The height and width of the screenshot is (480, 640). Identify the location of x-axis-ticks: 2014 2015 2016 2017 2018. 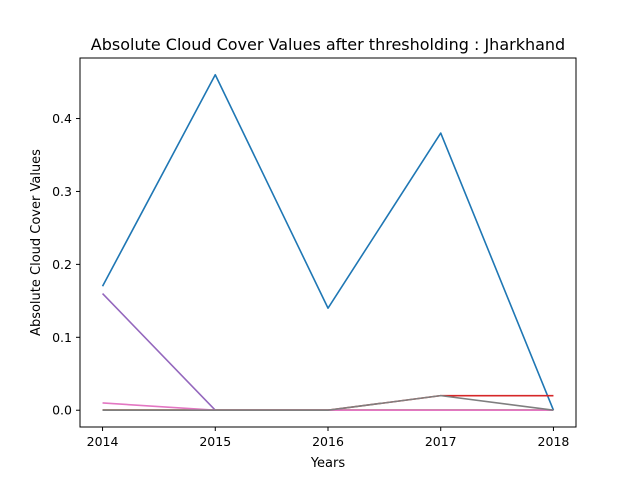
(328, 438).